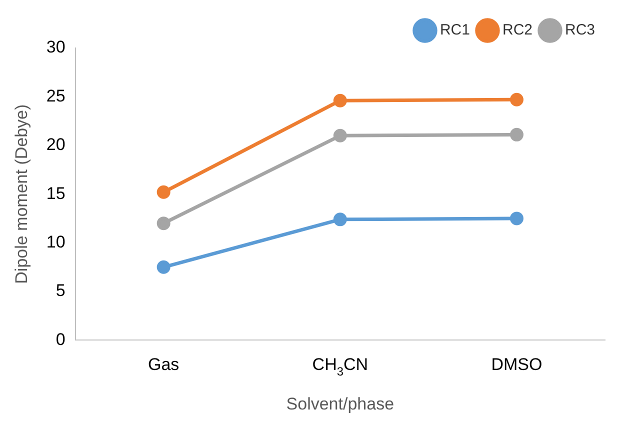 The image size is (633, 427). Describe the element at coordinates (516, 364) in the screenshot. I see `x-tick-label: DMSO` at that location.